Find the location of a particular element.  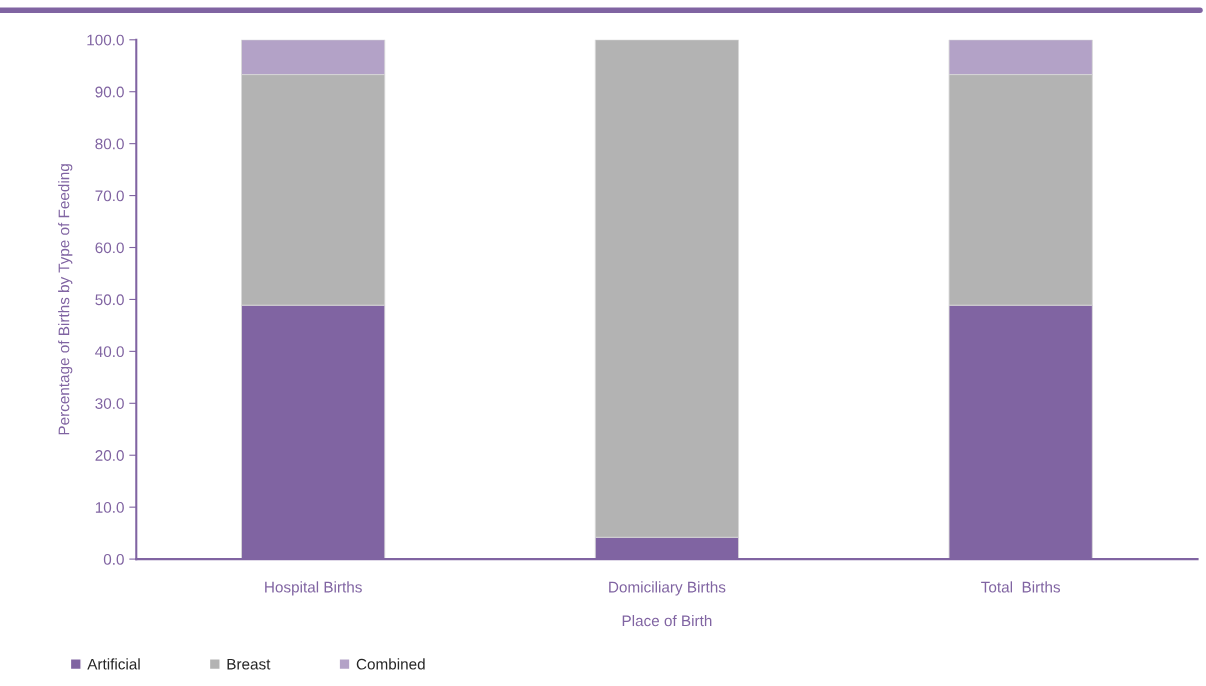

y-tick-label: 40.0 is located at coordinates (109, 352).